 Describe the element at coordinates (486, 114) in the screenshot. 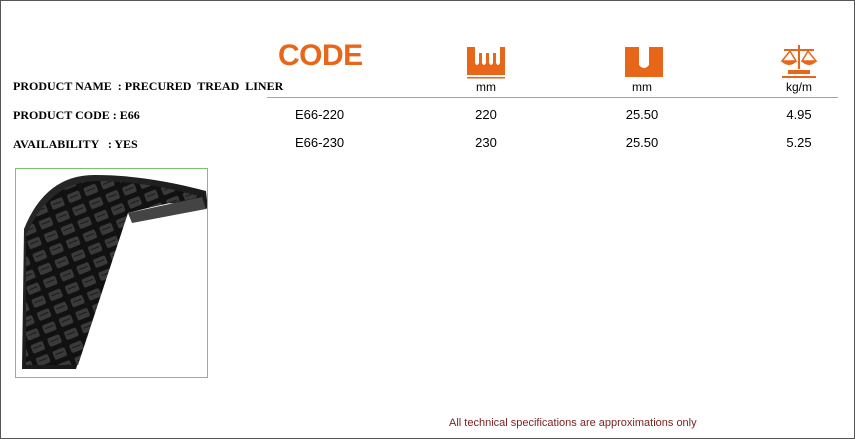

I see `row-width: 220` at that location.